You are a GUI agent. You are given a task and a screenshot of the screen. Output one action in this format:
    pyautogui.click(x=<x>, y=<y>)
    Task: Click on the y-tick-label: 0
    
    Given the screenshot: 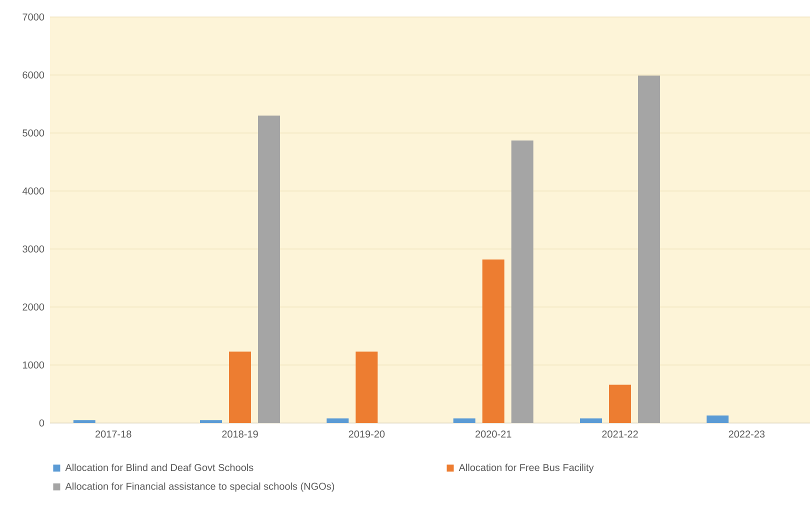 What is the action you would take?
    pyautogui.click(x=41, y=423)
    